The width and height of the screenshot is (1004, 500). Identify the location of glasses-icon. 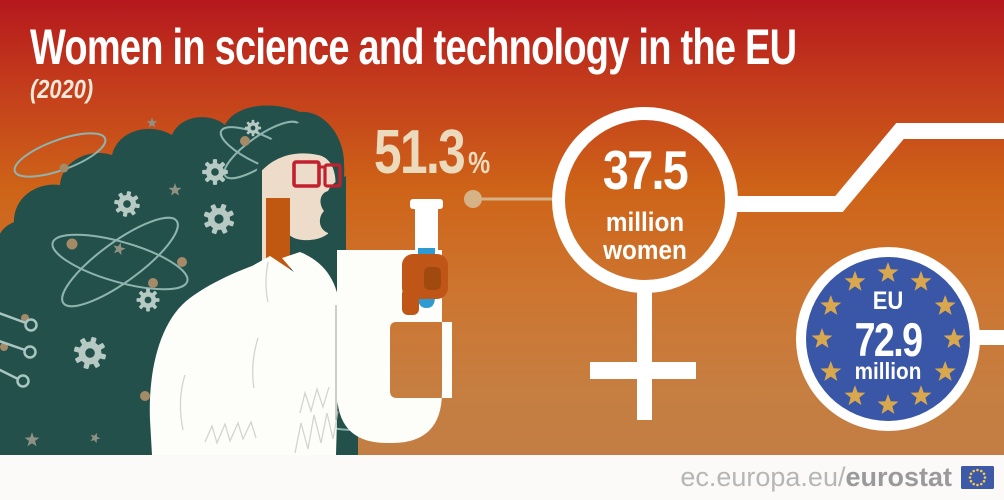
(317, 174).